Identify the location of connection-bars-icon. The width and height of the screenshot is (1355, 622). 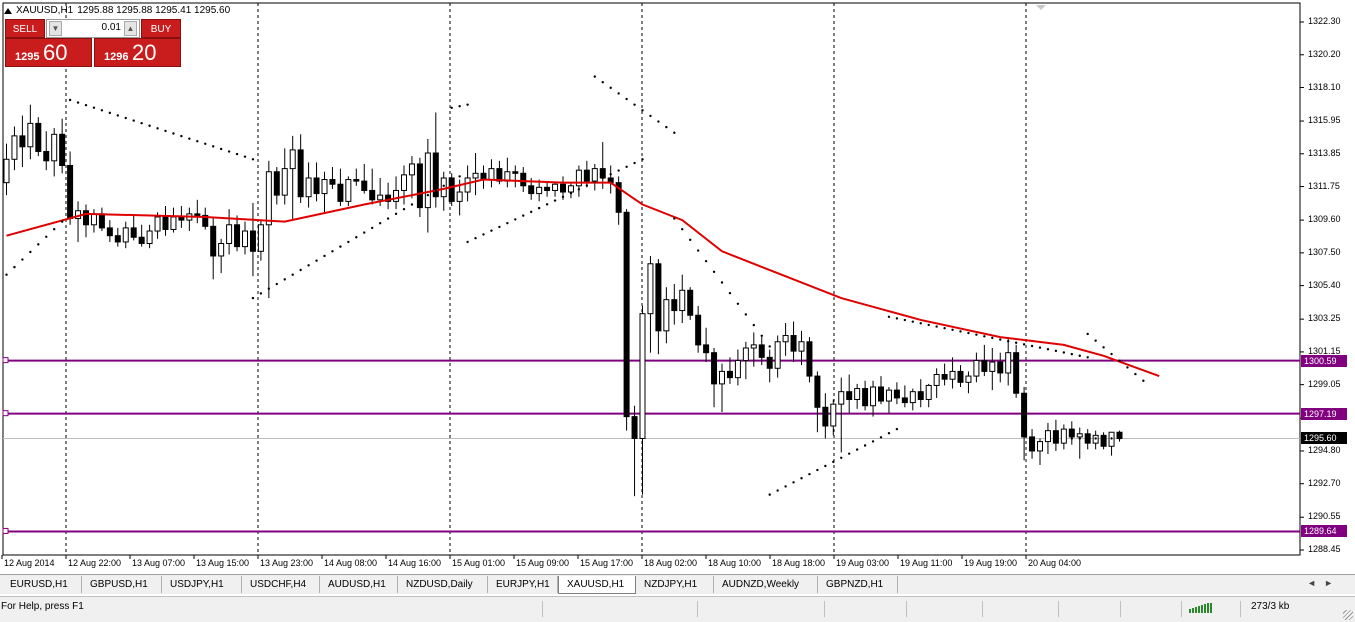
(1202, 608).